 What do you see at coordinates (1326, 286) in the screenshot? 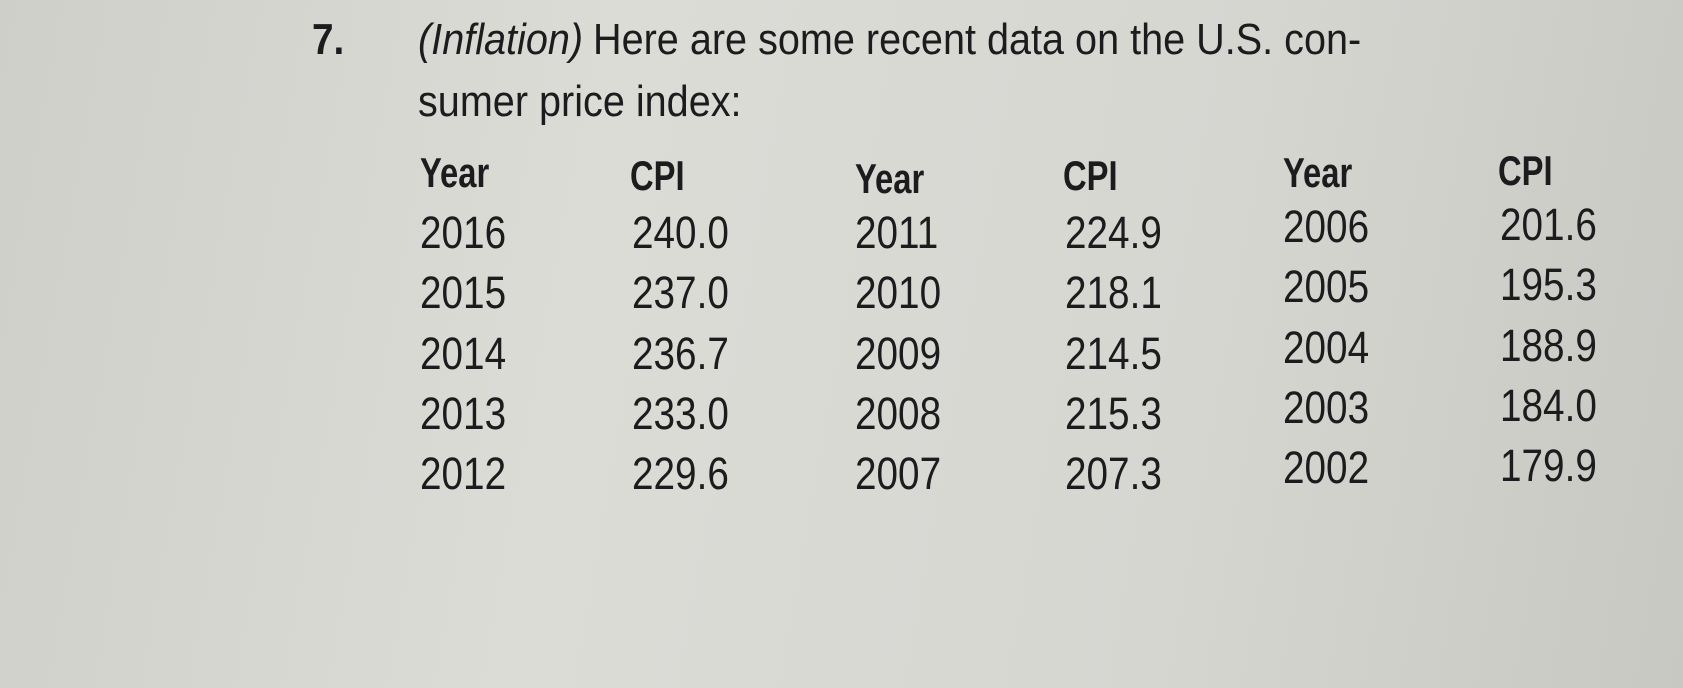
I see `year-cell: 2005` at bounding box center [1326, 286].